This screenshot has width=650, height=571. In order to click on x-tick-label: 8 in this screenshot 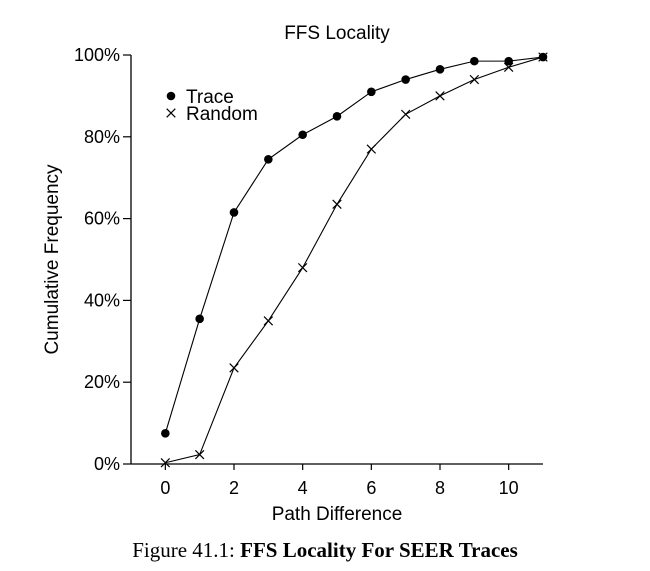, I will do `click(440, 488)`.